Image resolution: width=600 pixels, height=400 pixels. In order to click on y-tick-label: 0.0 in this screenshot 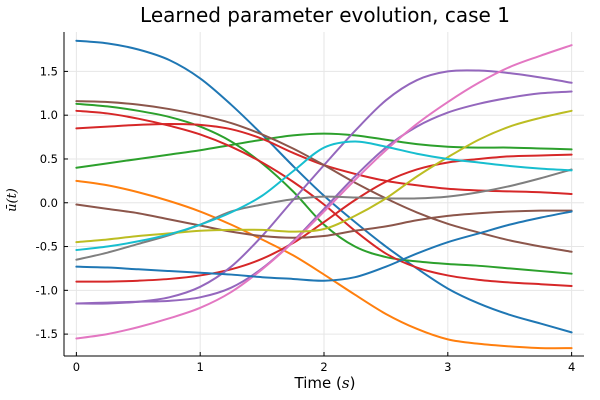, I will do `click(49, 203)`.